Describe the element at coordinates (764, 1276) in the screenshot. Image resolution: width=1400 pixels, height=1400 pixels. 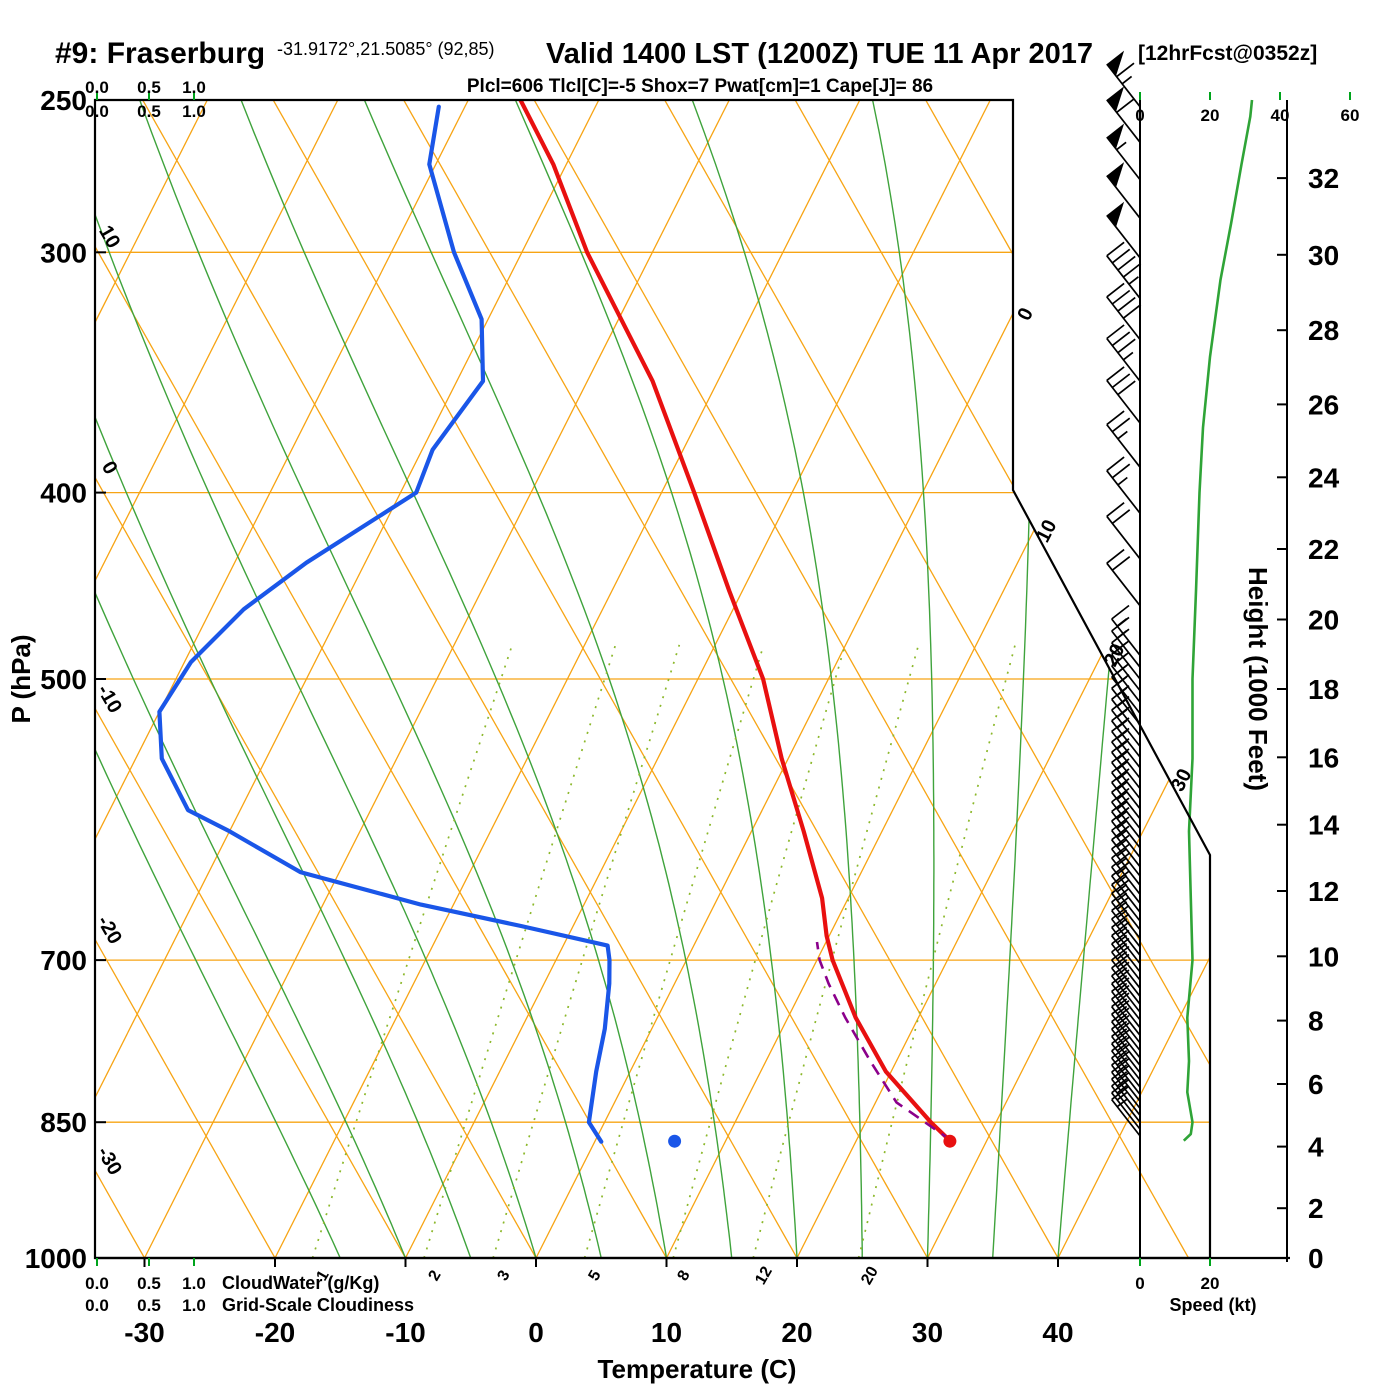
I see `mixing-ratio-label: 12` at that location.